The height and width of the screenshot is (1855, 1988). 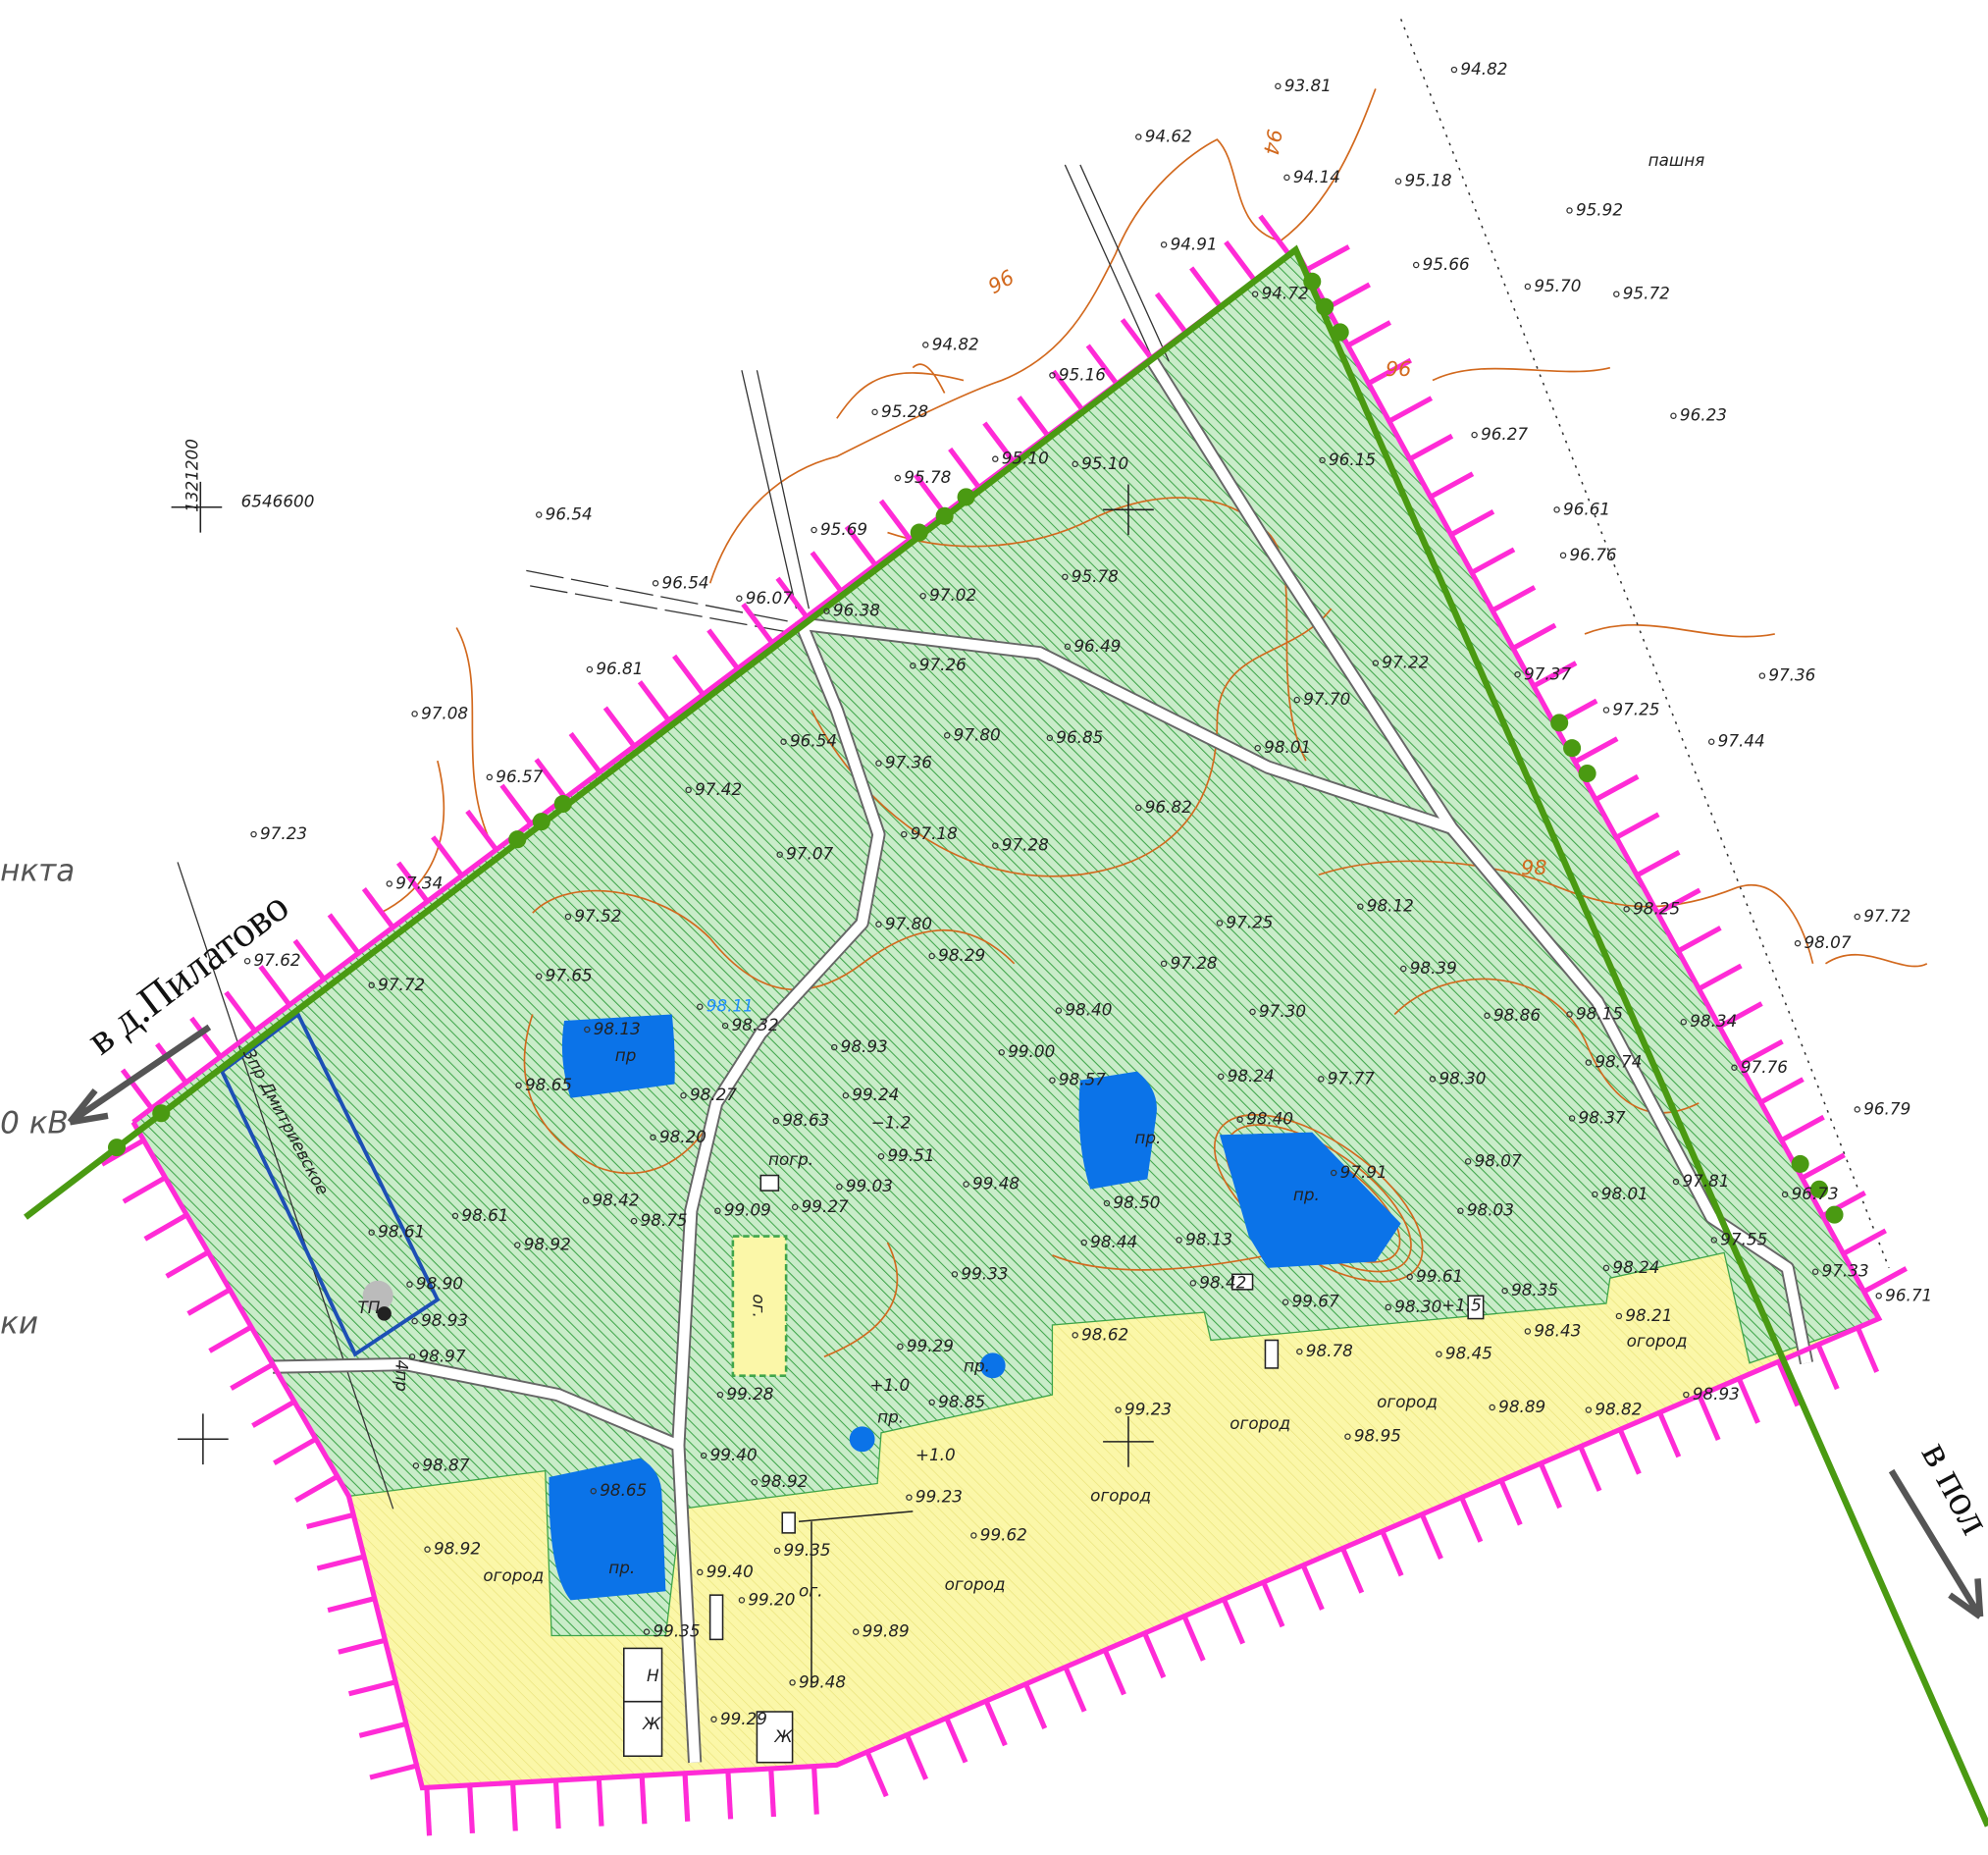 What do you see at coordinates (1113, 1241) in the screenshot?
I see `elevation-label: 98.44` at bounding box center [1113, 1241].